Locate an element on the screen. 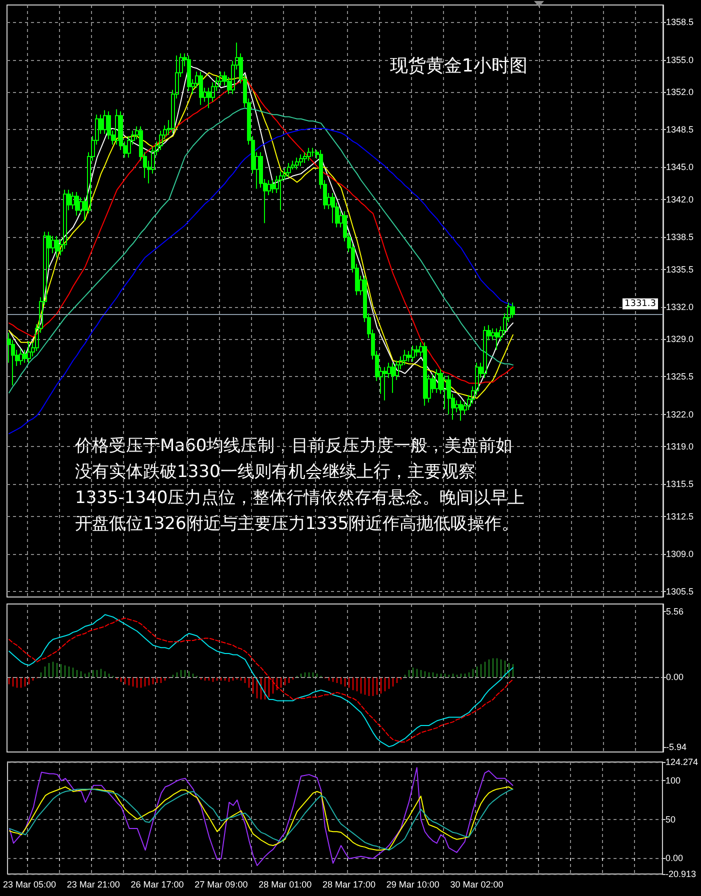 The height and width of the screenshot is (896, 701). y-tick-label: 1312.5 is located at coordinates (680, 516).